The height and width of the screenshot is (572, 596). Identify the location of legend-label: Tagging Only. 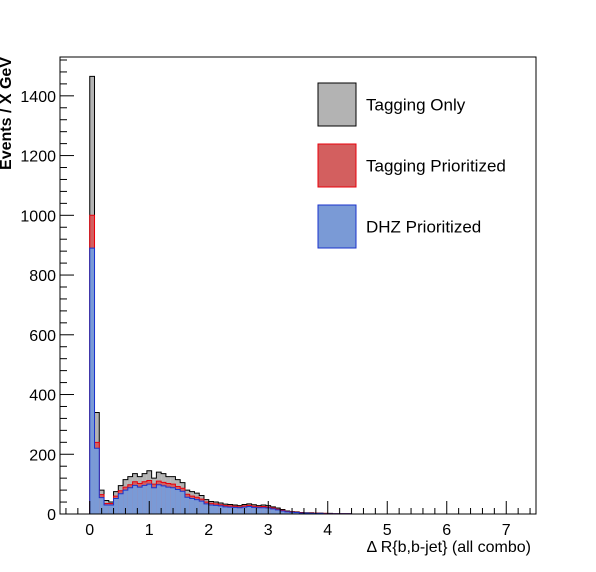
(416, 105).